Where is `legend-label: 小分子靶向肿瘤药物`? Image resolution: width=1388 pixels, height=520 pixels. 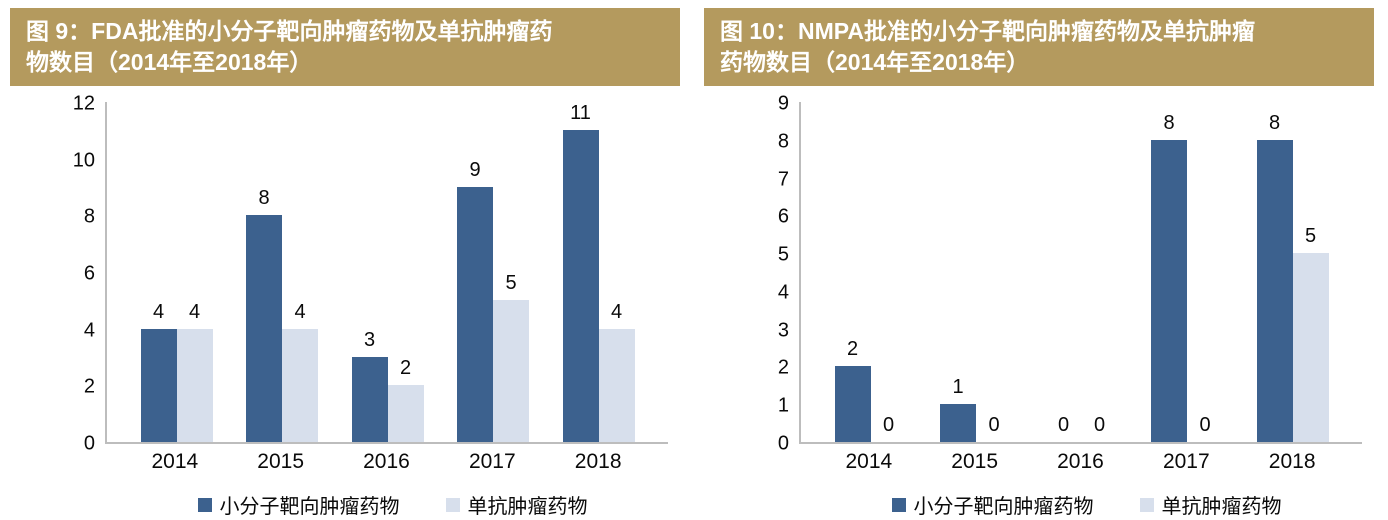 legend-label: 小分子靶向肿瘤药物 is located at coordinates (1003, 507).